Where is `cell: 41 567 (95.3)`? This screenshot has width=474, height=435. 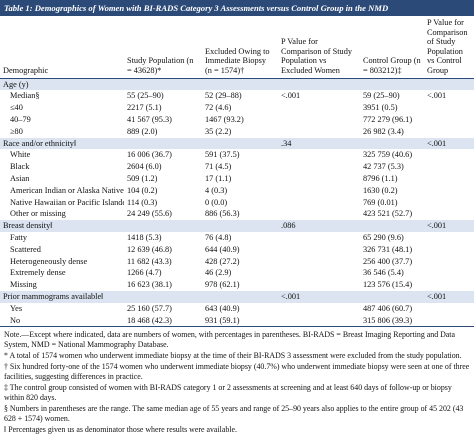 cell: 41 567 (95.3) is located at coordinates (149, 119).